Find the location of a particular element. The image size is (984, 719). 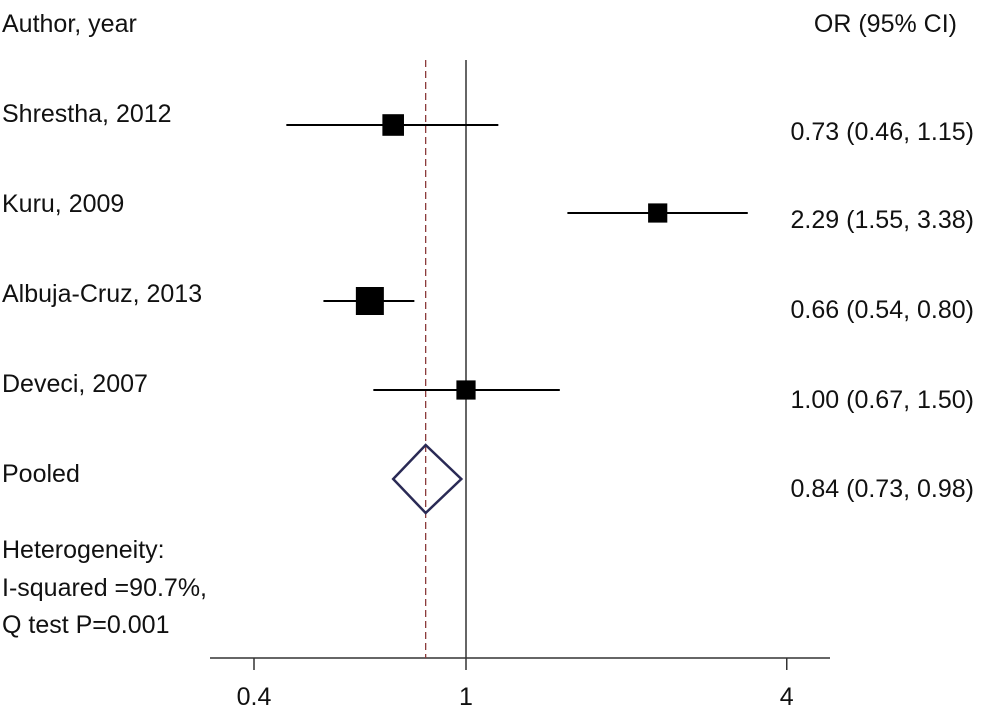

study-label: Kuru, 2009 is located at coordinates (63, 204).